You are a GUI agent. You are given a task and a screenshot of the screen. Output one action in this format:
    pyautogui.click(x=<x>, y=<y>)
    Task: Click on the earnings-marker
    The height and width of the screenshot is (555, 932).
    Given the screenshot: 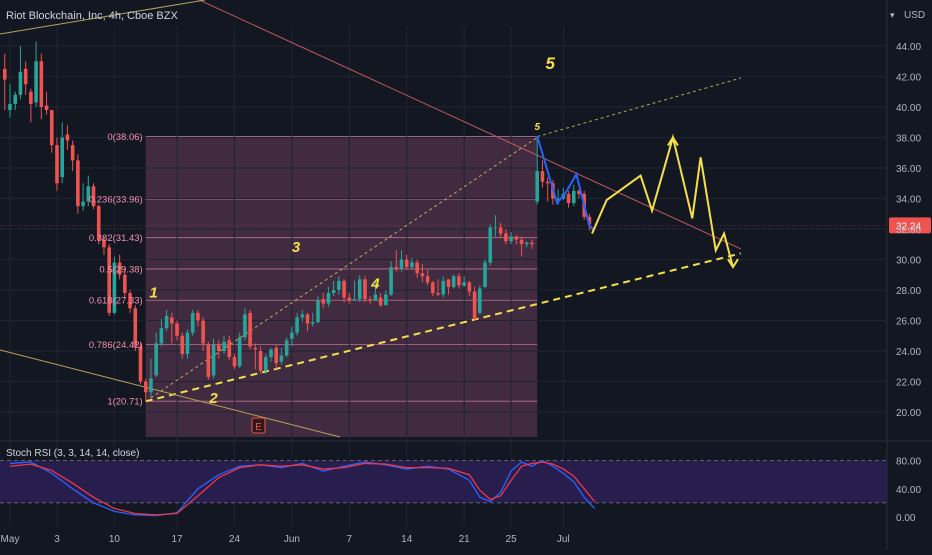 What is the action you would take?
    pyautogui.click(x=258, y=425)
    